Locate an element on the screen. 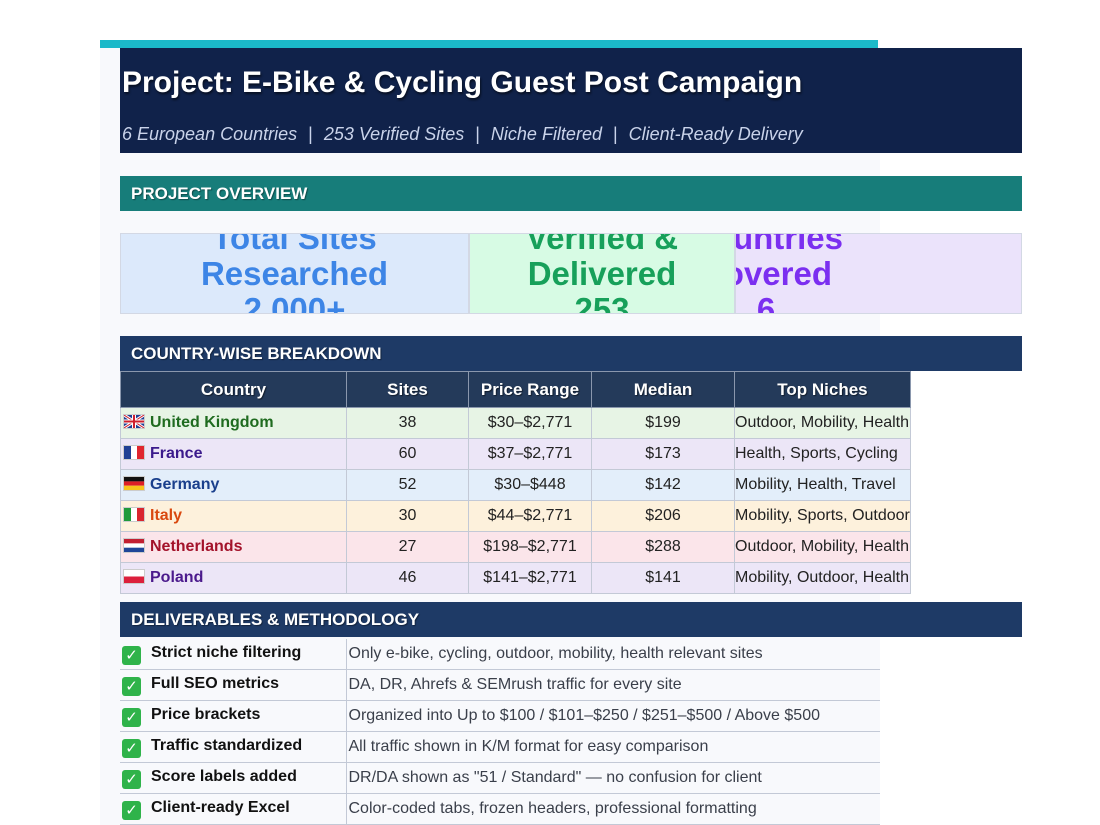  stat-label-line: Verified & is located at coordinates (602, 244).